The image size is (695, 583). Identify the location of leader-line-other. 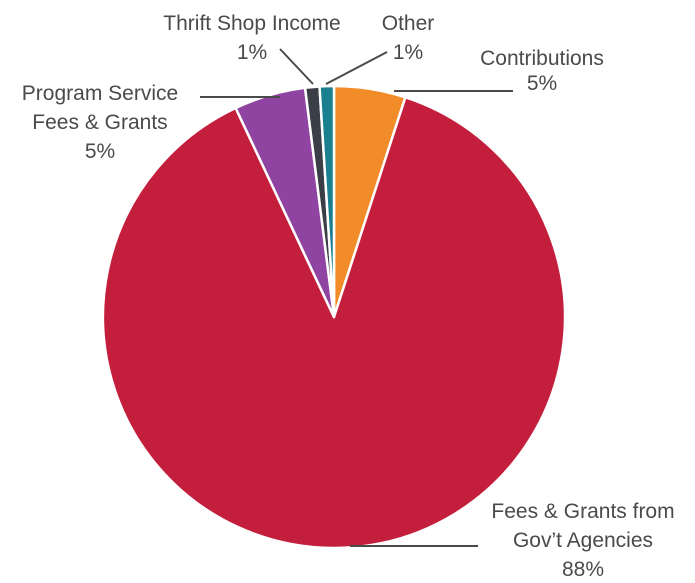
(356, 68).